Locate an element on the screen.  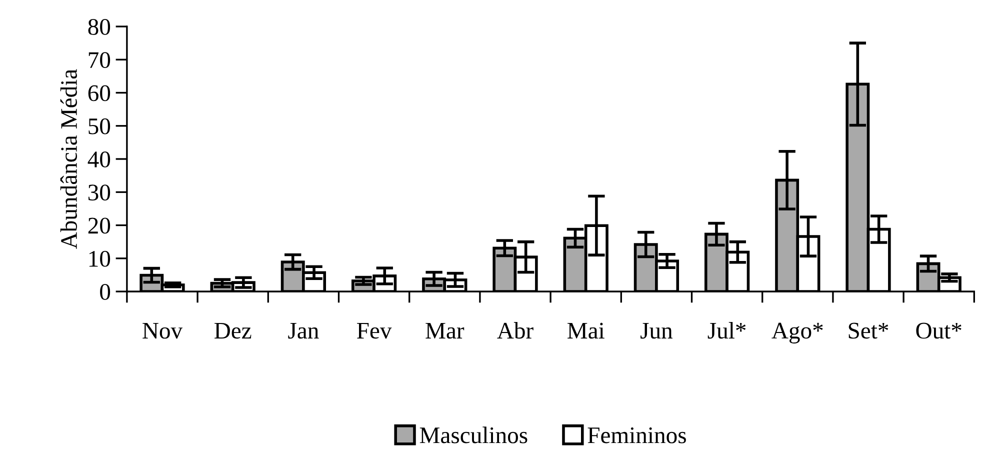
x-tick-label: Out* is located at coordinates (939, 330).